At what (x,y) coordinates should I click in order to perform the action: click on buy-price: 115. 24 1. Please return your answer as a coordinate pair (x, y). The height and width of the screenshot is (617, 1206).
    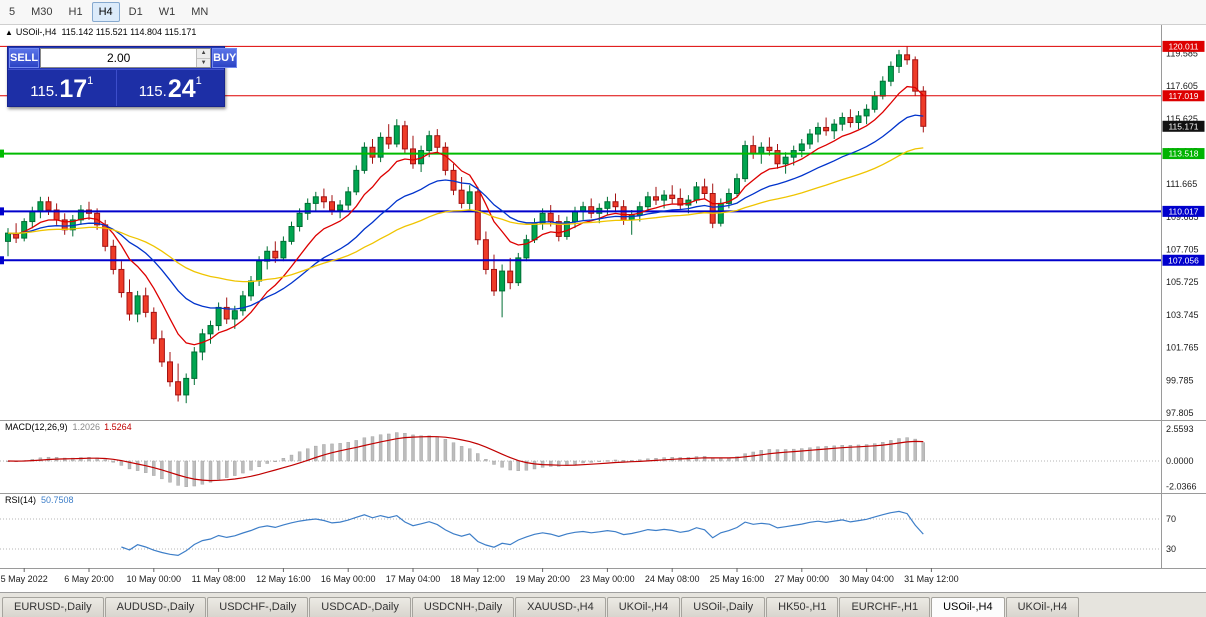
    Looking at the image, I should click on (171, 88).